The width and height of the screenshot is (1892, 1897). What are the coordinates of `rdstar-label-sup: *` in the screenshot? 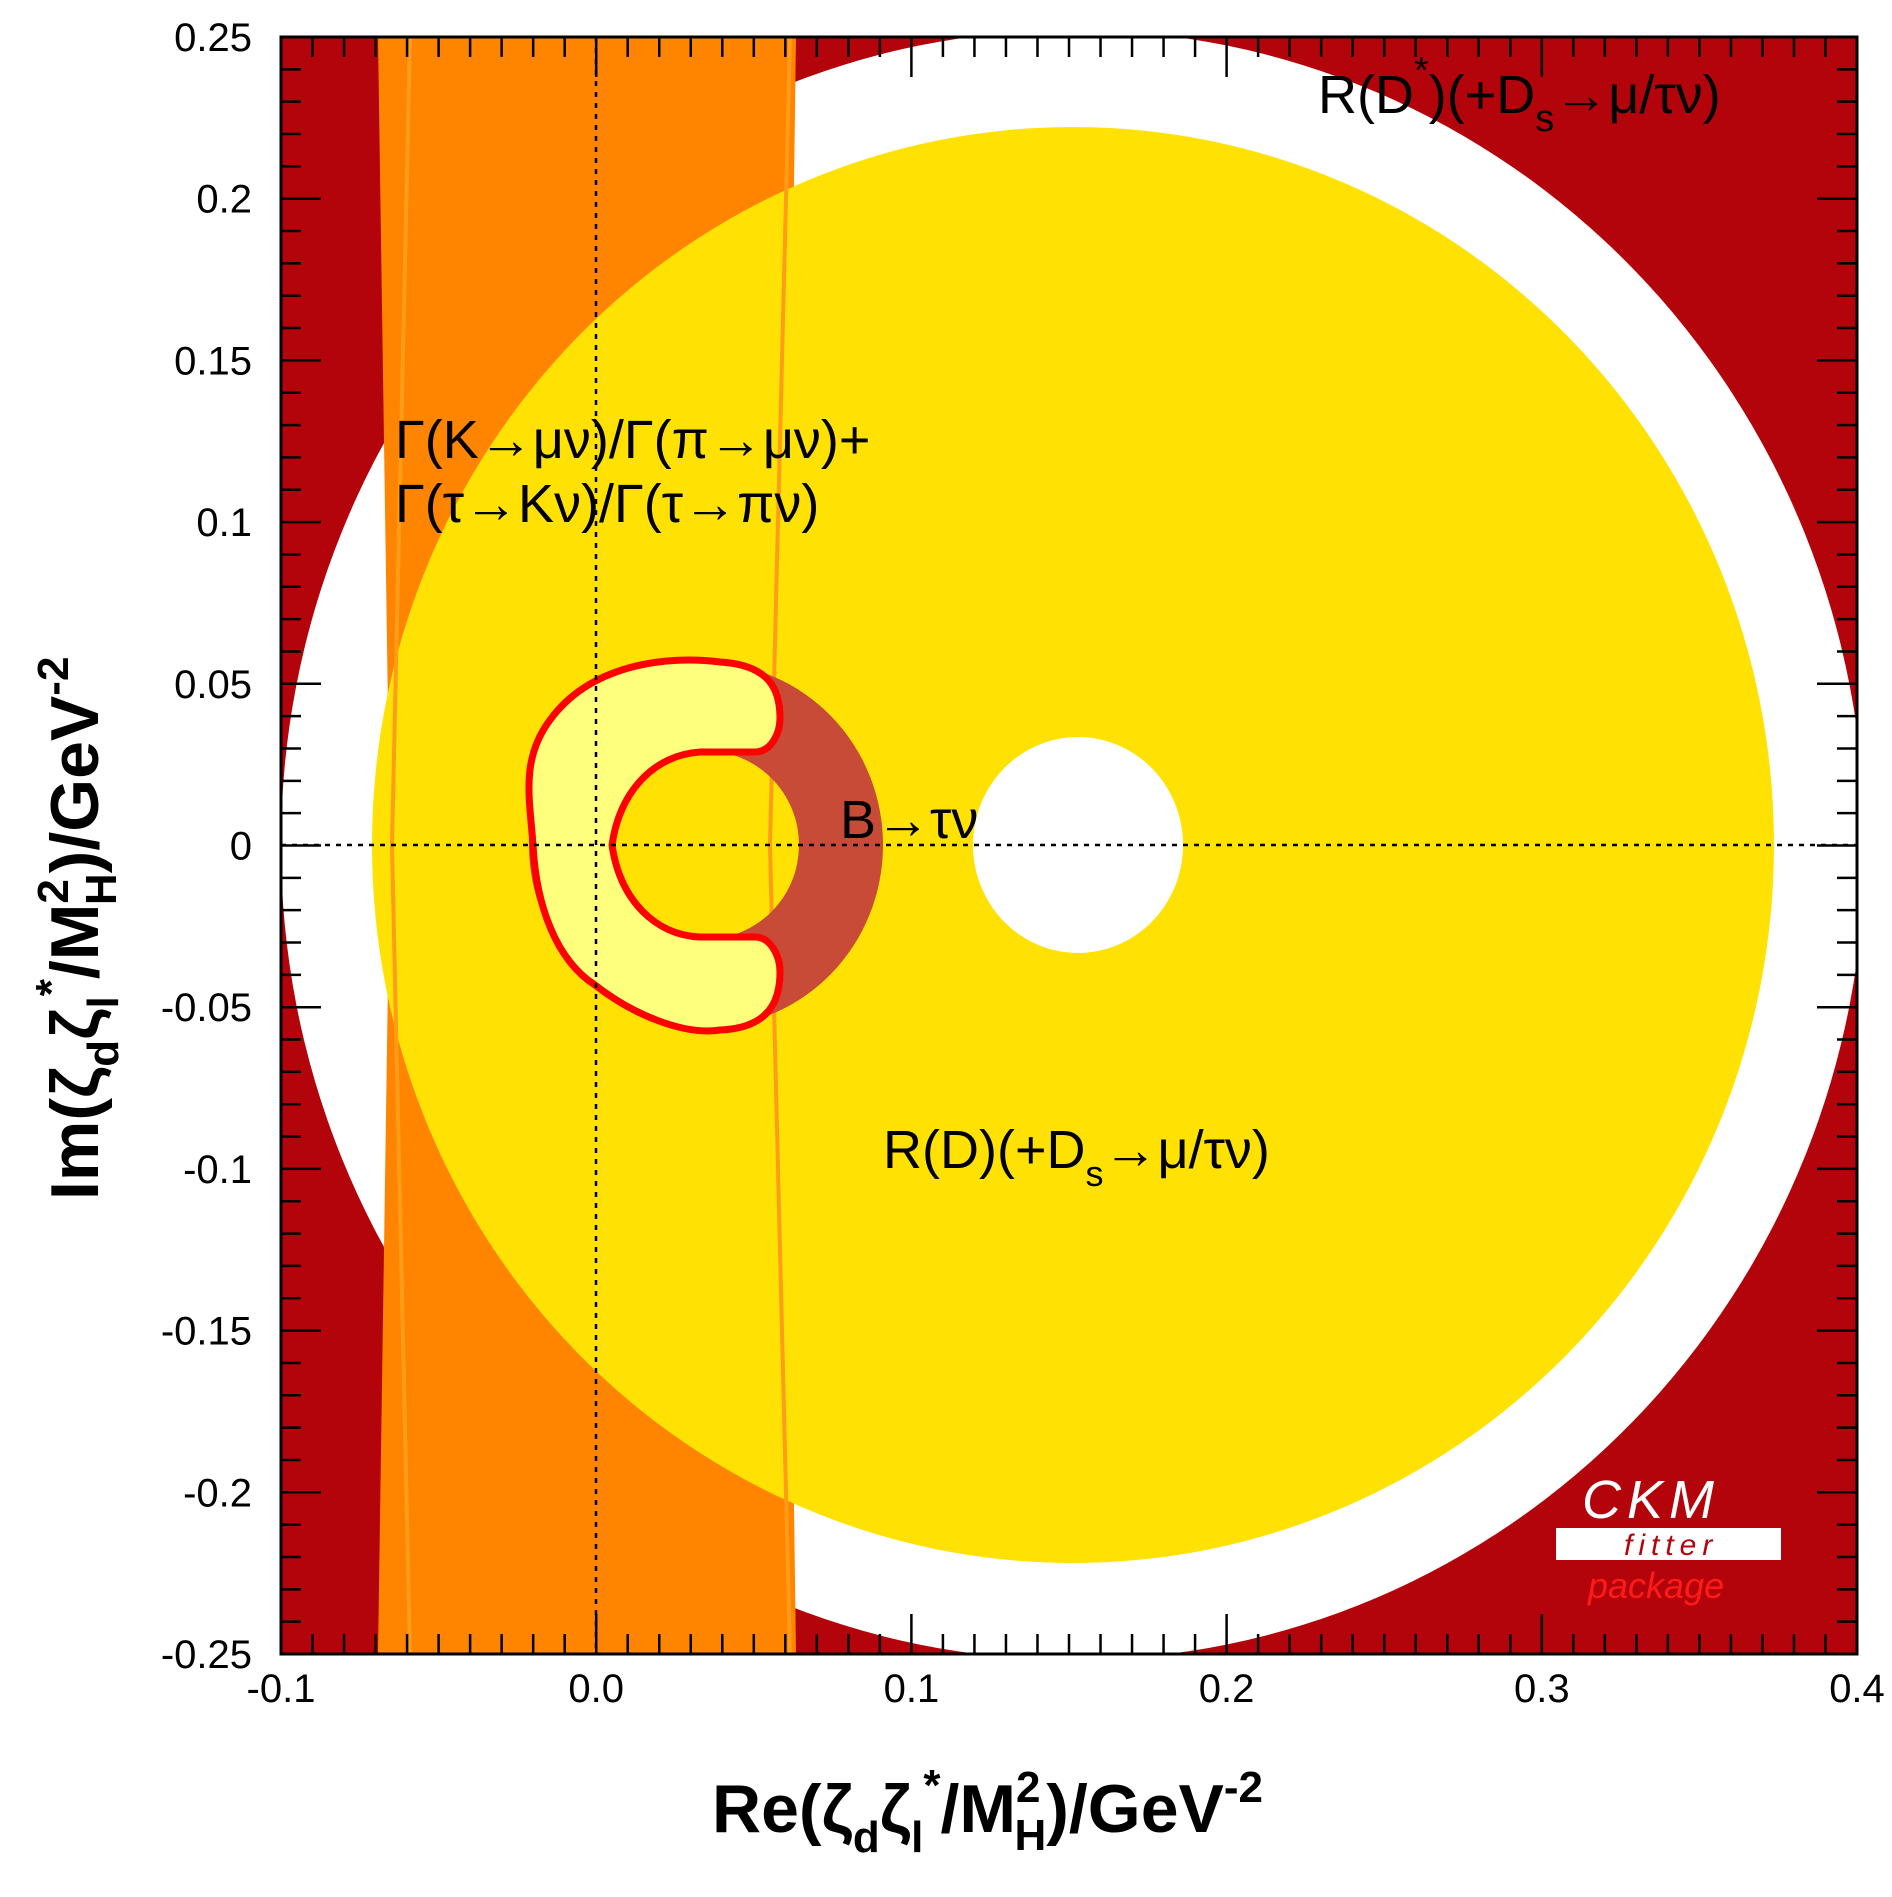 It's located at (1421, 71).